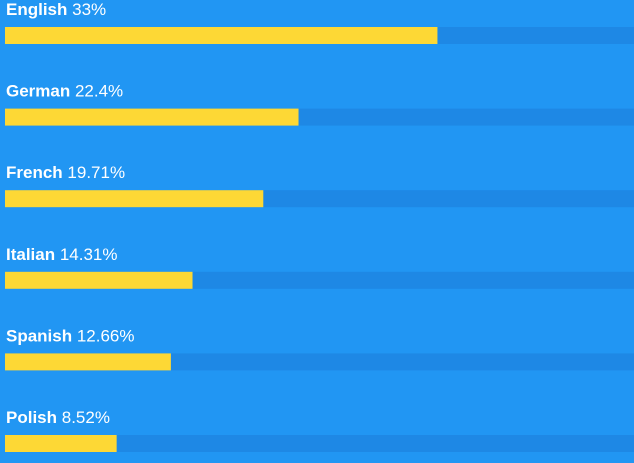  I want to click on row-label: Italian 14.31%, so click(62, 254).